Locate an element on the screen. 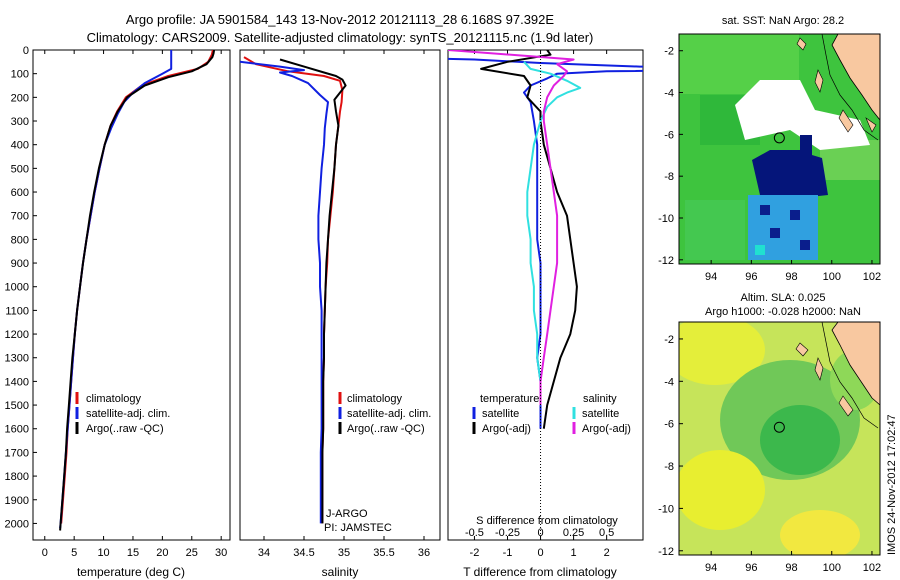 The image size is (900, 580). legend-label-s-argo: Argo(-adj) is located at coordinates (606, 429).